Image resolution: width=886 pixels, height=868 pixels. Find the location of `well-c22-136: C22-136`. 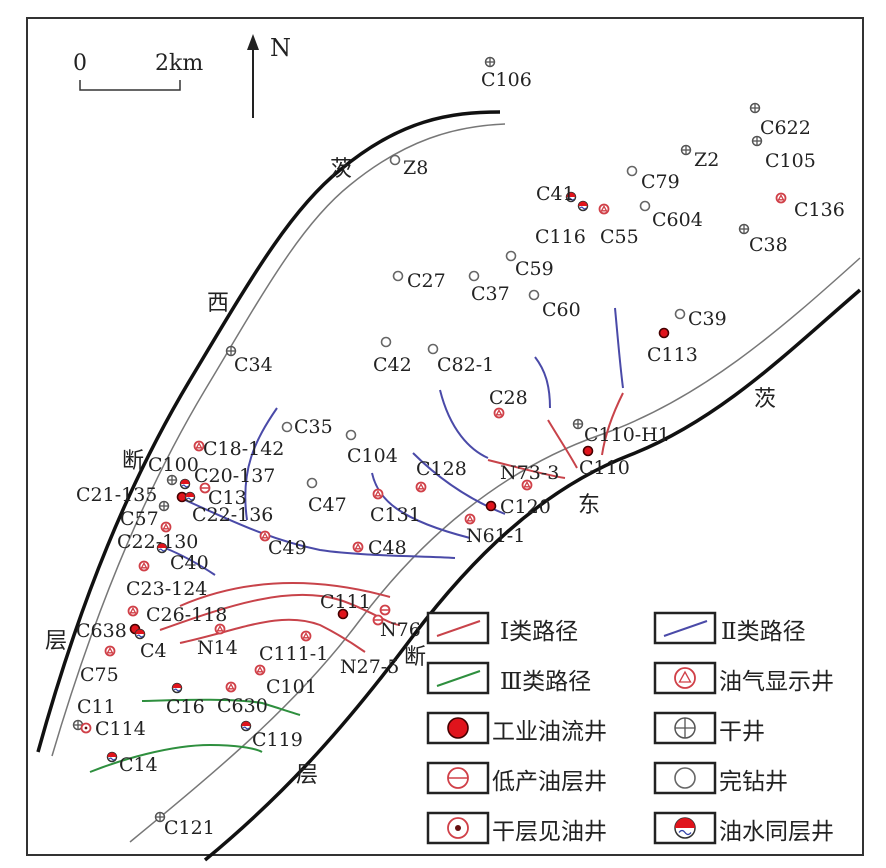

well-c22-136: C22-136 is located at coordinates (228, 508).